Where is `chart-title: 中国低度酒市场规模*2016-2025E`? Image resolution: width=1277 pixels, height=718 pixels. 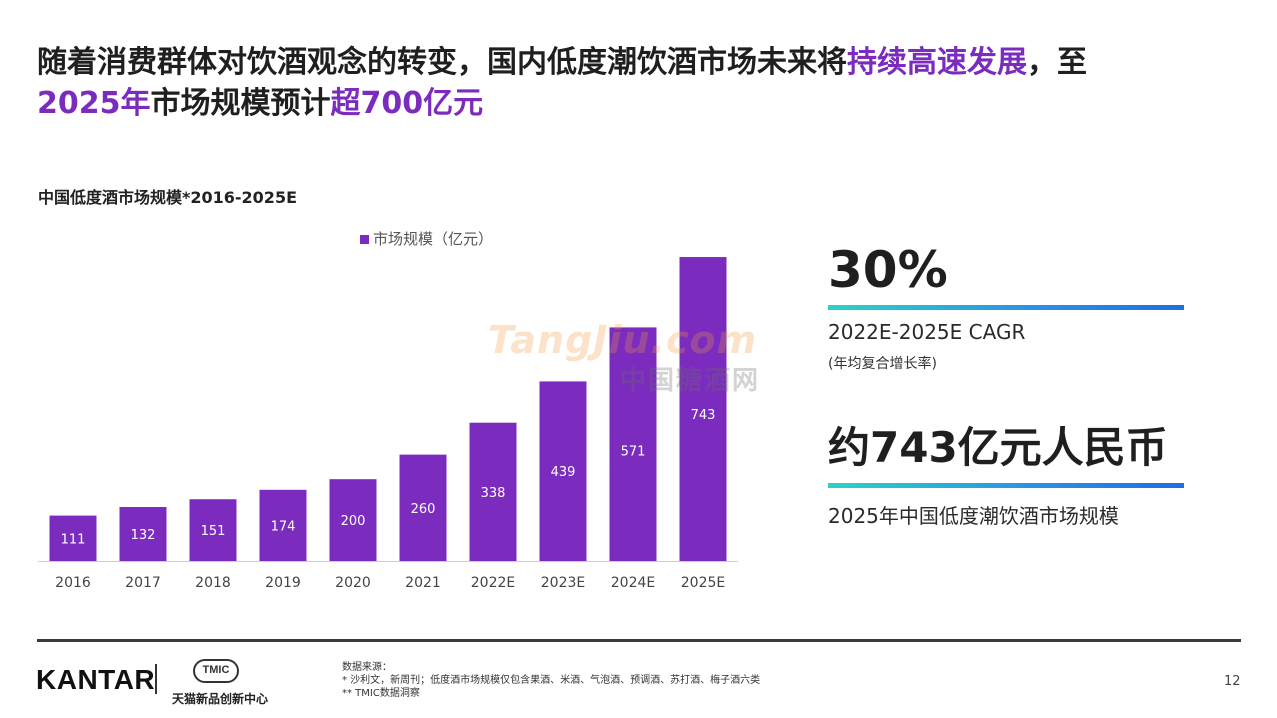
chart-title: 中国低度酒市场规模*2016-2025E is located at coordinates (168, 197).